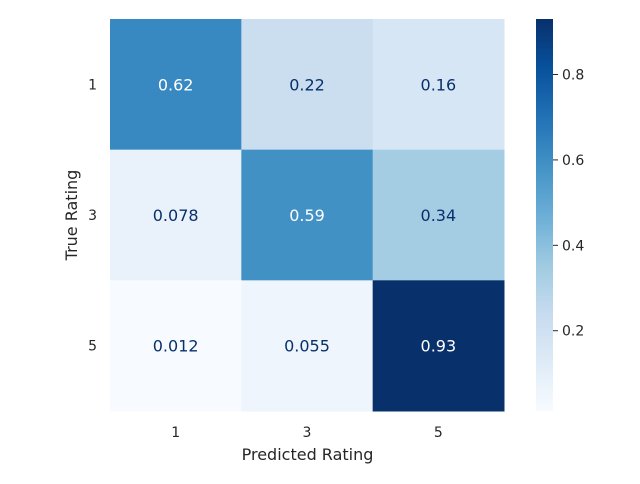  I want to click on y-axis-ticks: 1 3 5, so click(92, 215).